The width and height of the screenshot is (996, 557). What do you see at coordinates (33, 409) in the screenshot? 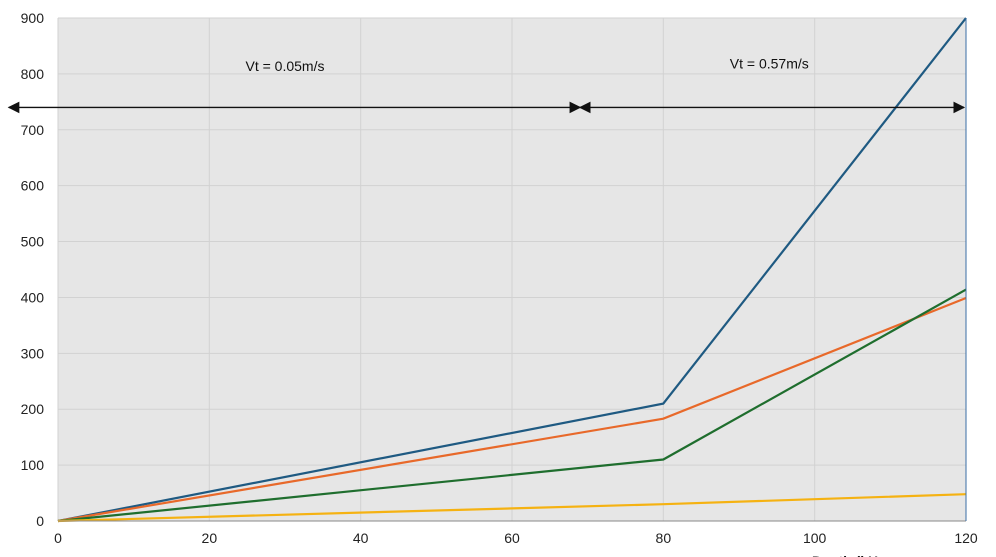
I see `y-tick-label: 200` at bounding box center [33, 409].